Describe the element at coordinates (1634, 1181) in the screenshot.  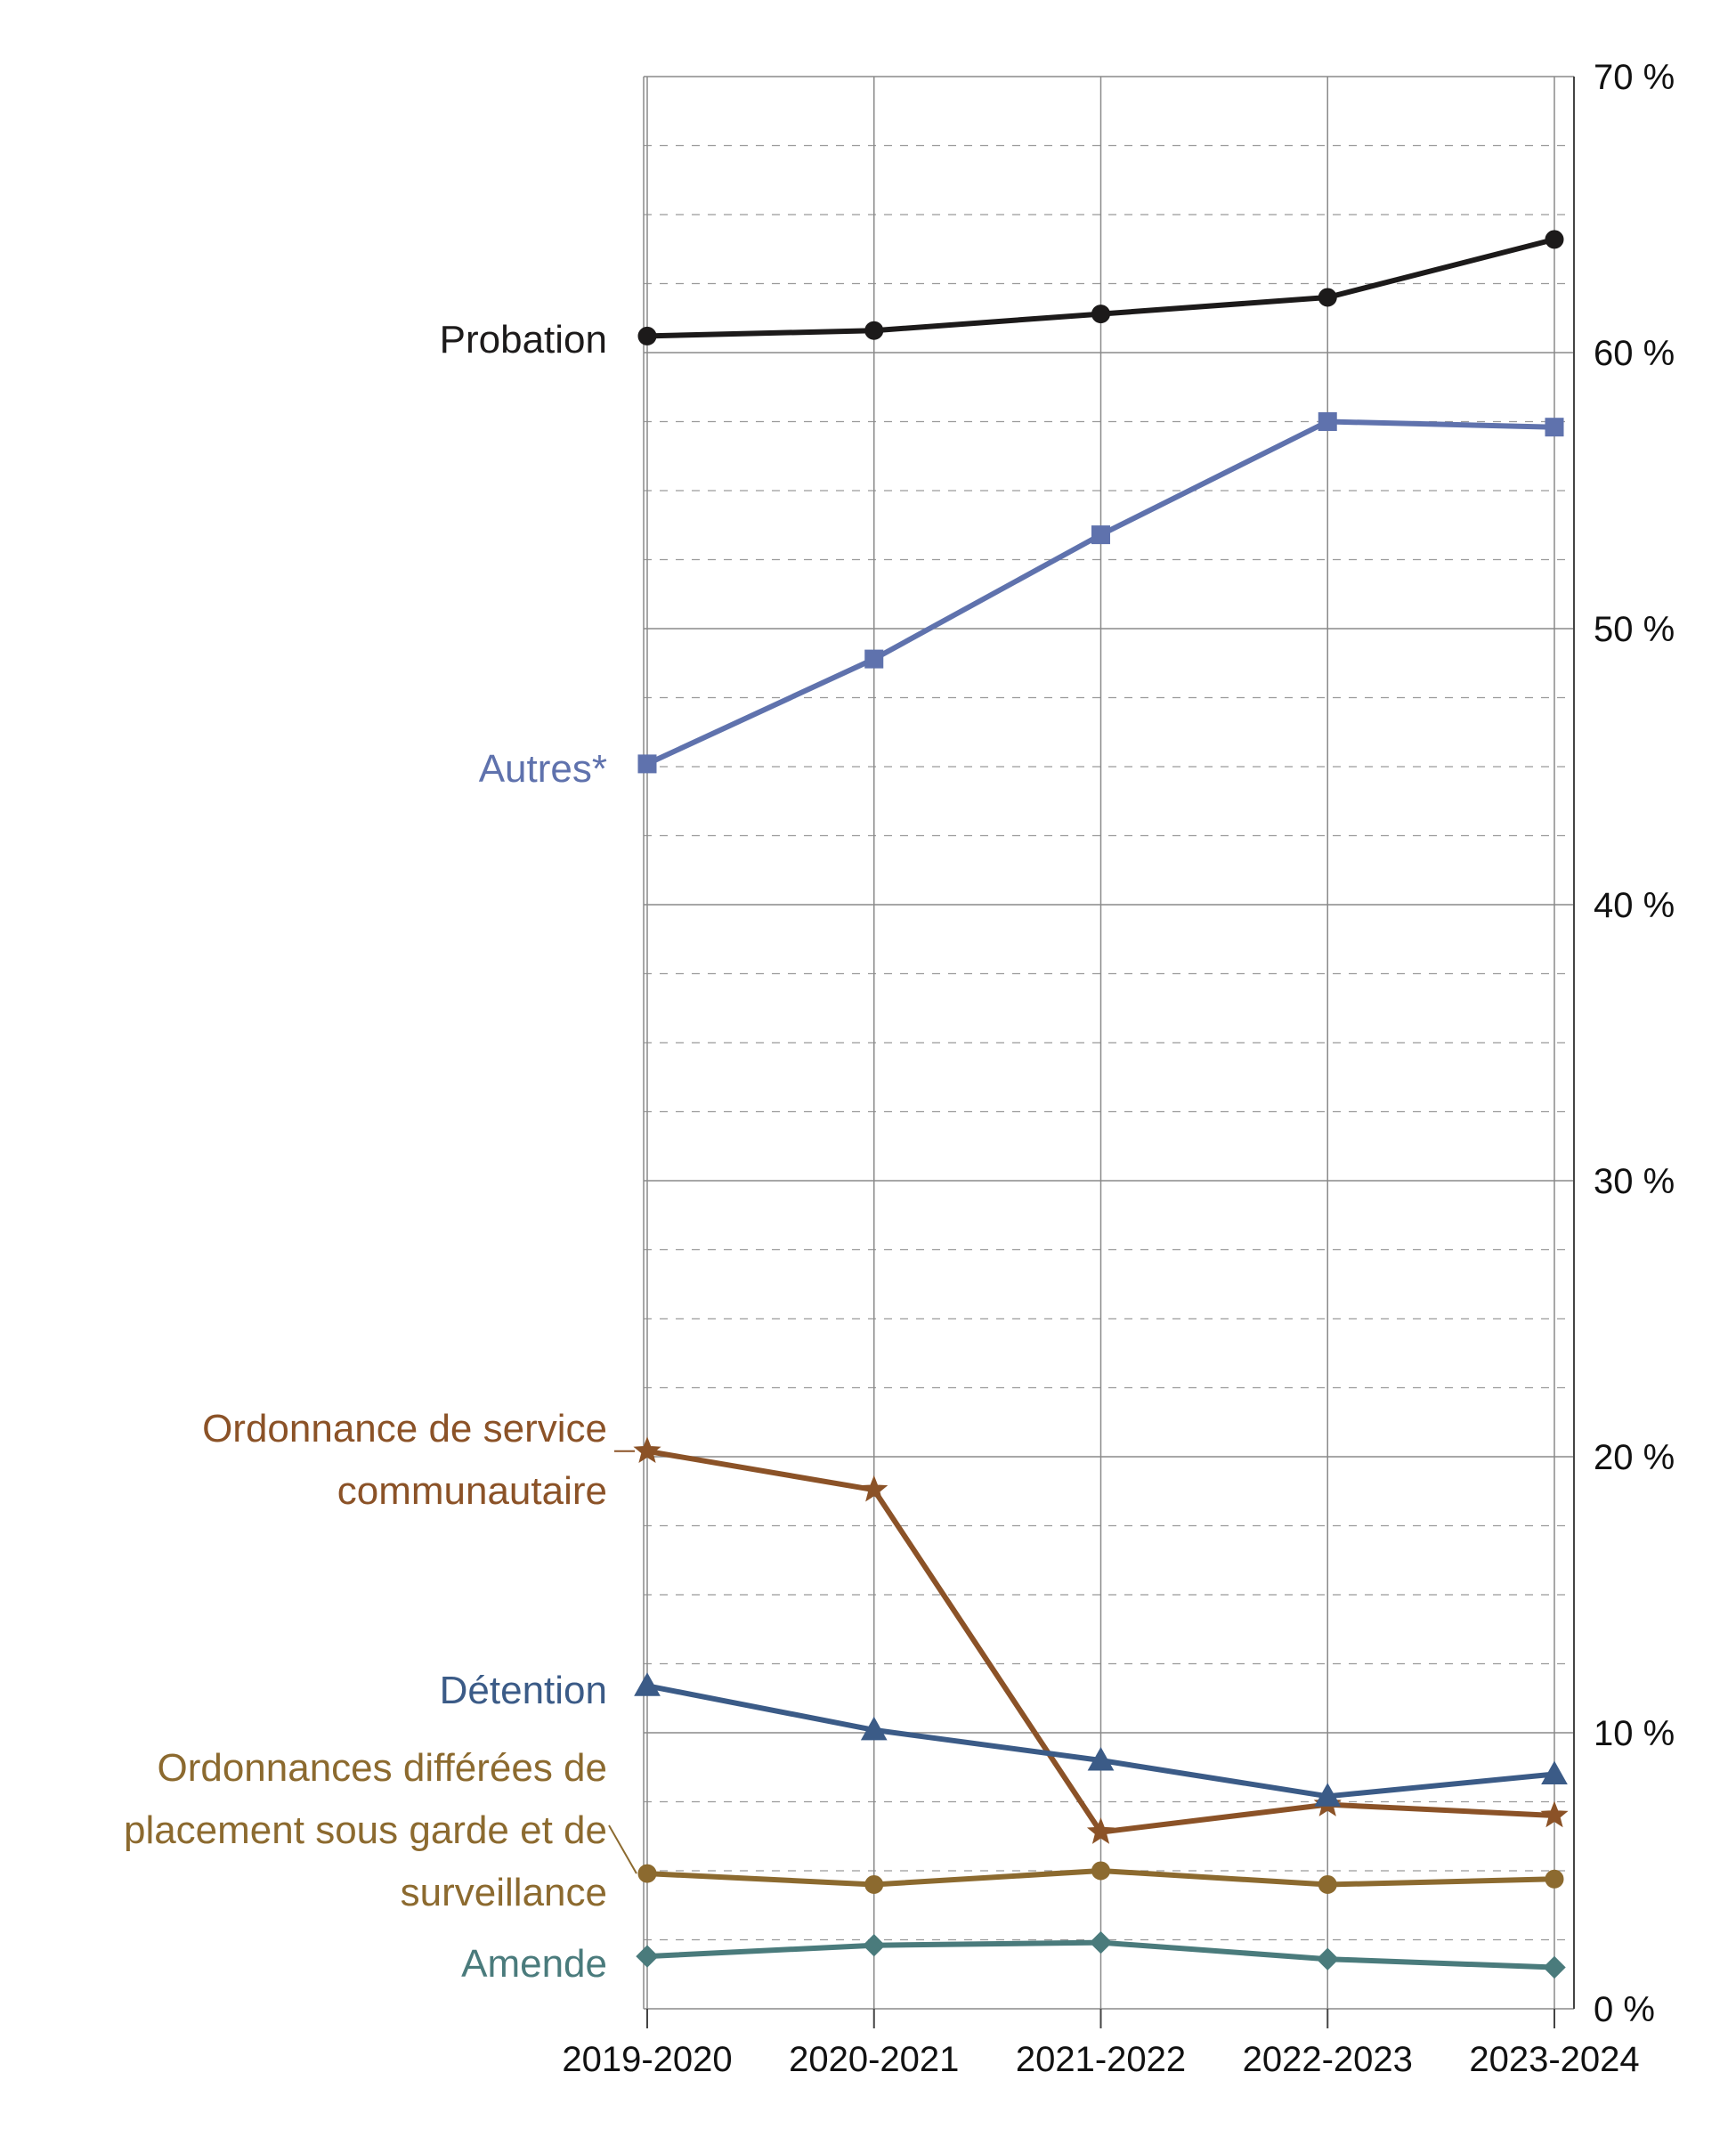
I see `y-tick-label: 30 %` at that location.